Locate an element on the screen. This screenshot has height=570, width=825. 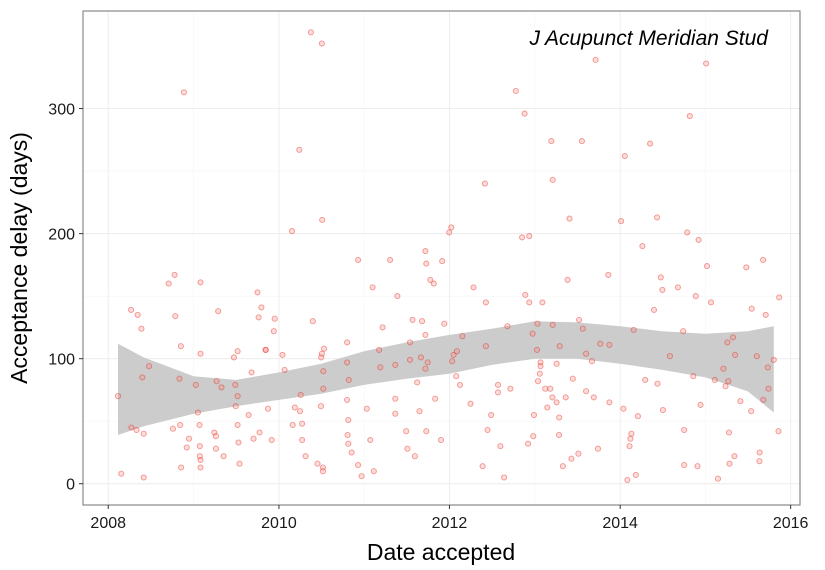
y-tick-label: 100 is located at coordinates (61, 360).